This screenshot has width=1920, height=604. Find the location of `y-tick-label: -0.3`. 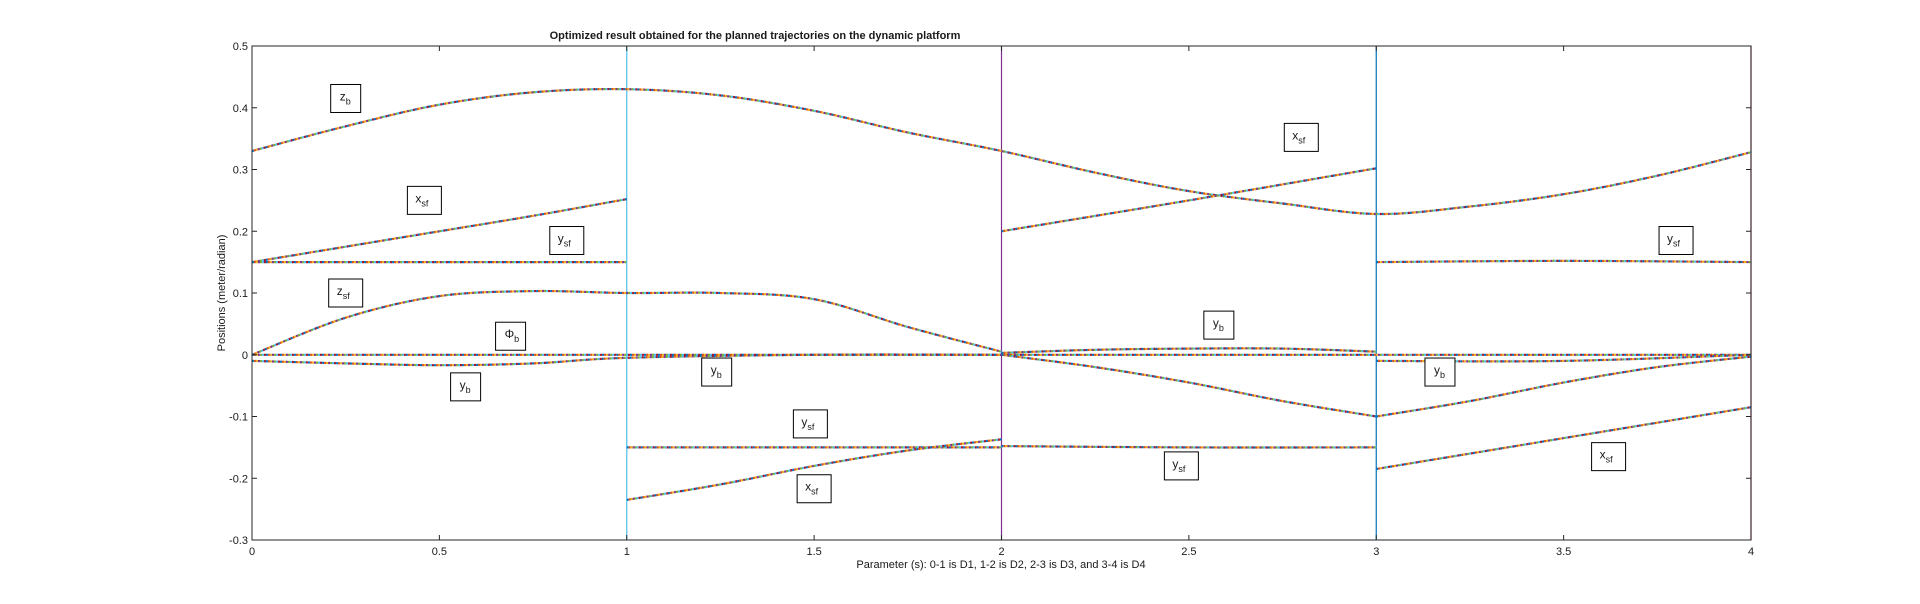

y-tick-label: -0.3 is located at coordinates (238, 541).